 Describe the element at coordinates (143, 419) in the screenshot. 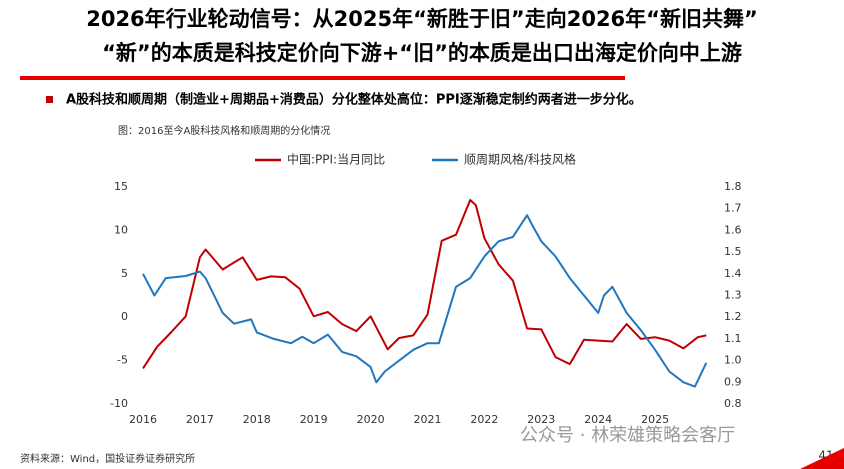

I see `x-tick-label: 2016` at that location.